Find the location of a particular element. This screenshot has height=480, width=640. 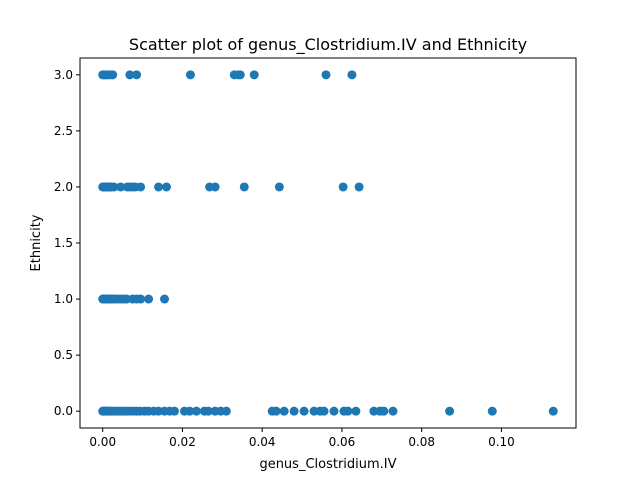

x-tick-label-3: 0.06 is located at coordinates (342, 442).